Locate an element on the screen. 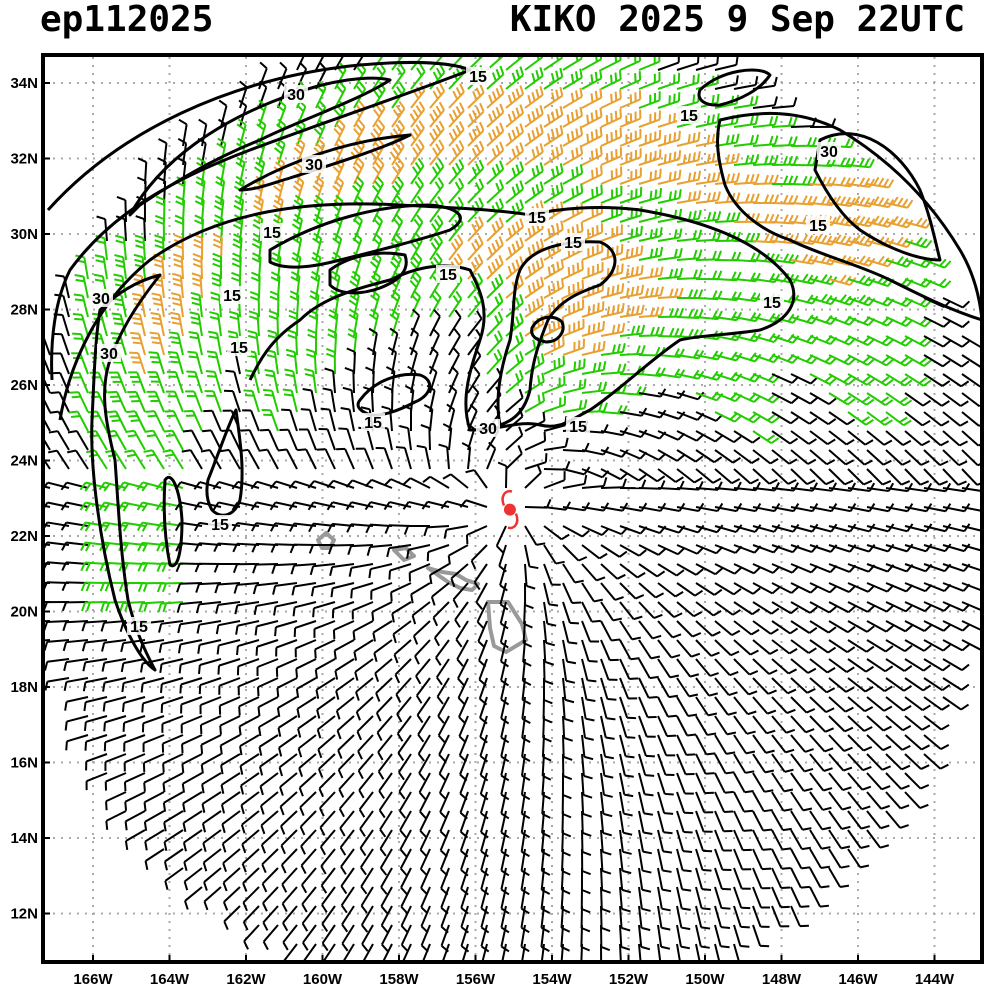 This screenshot has width=987, height=989. contour-30-eye is located at coordinates (547, 329).